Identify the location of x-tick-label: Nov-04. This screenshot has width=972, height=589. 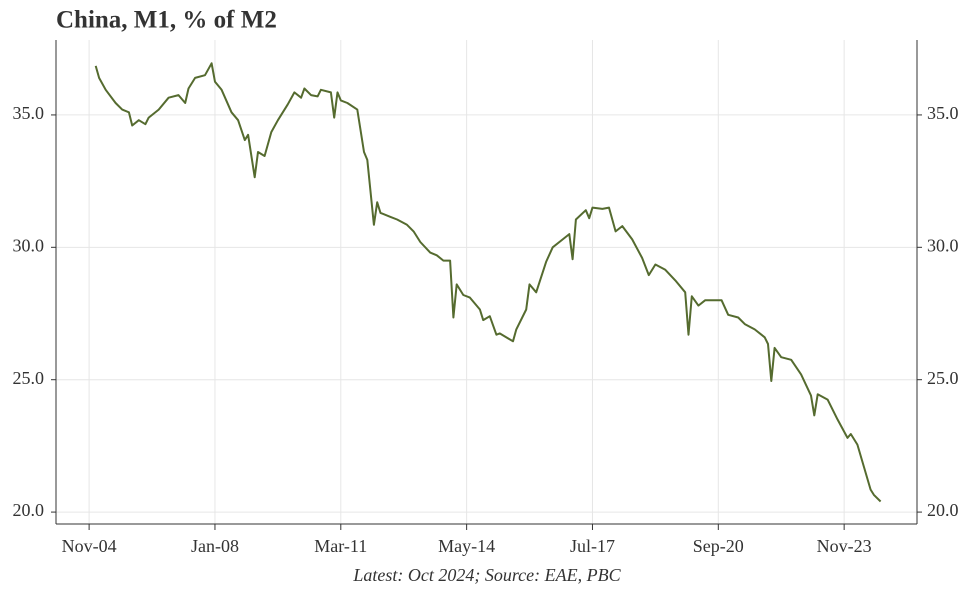
(89, 546).